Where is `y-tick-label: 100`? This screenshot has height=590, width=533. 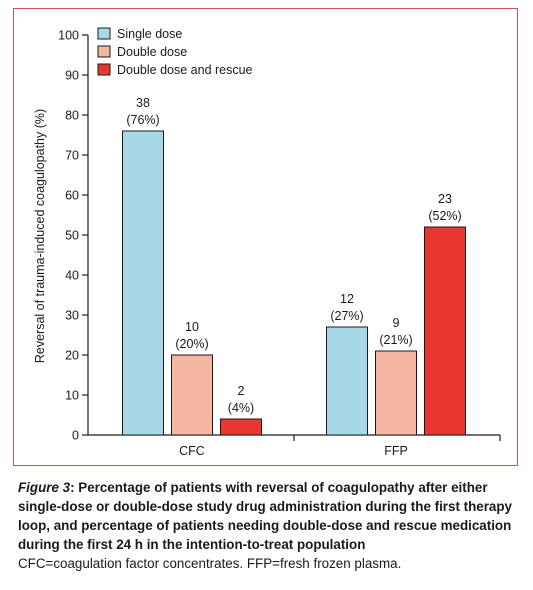
y-tick-label: 100 is located at coordinates (68, 36).